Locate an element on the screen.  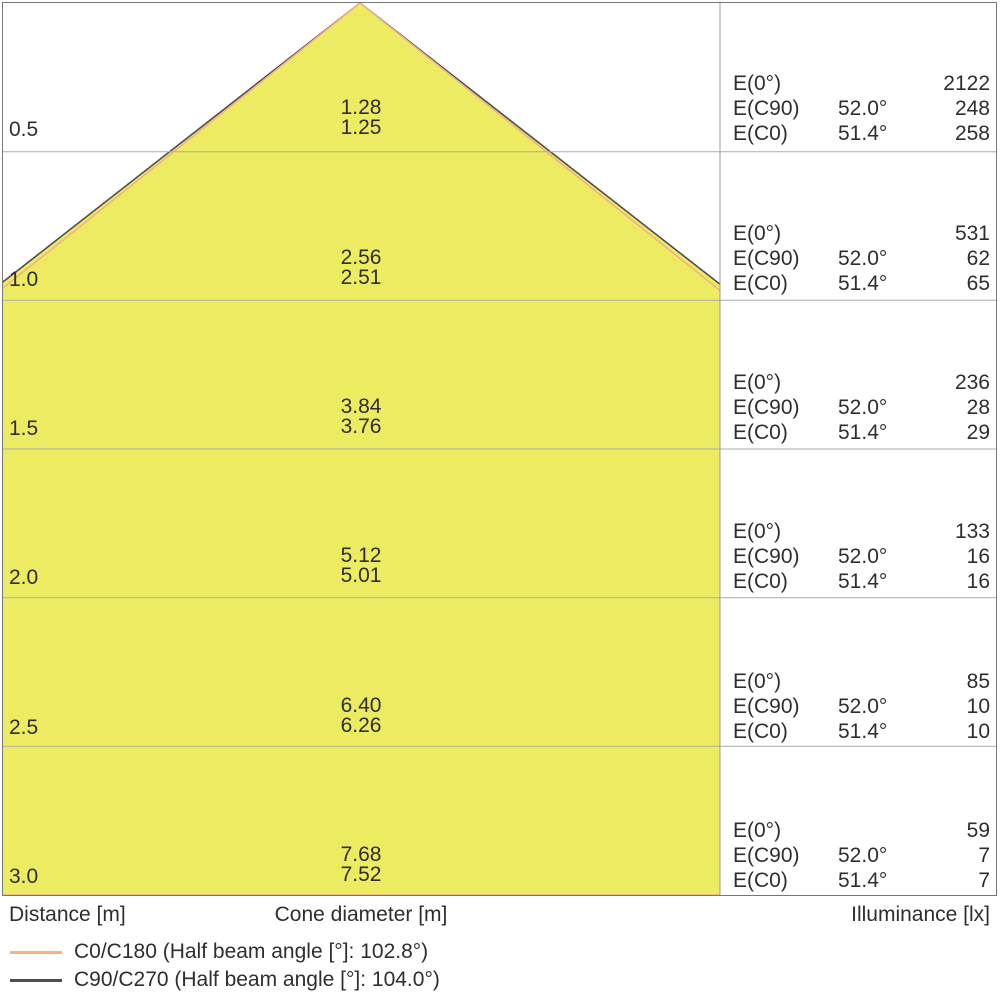
distance-label: 2.0 is located at coordinates (24, 577).